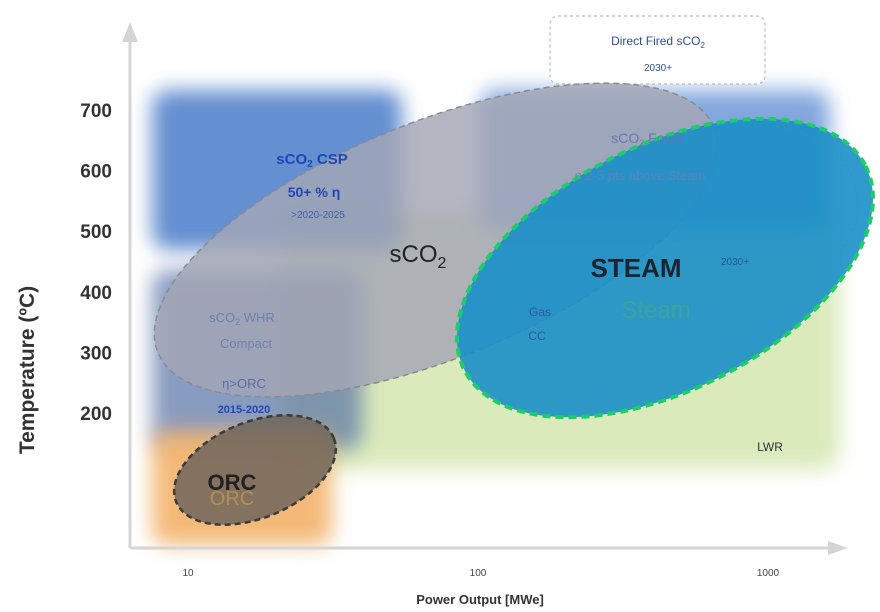 The width and height of the screenshot is (880, 612). I want to click on x-tick-label: 10, so click(188, 573).